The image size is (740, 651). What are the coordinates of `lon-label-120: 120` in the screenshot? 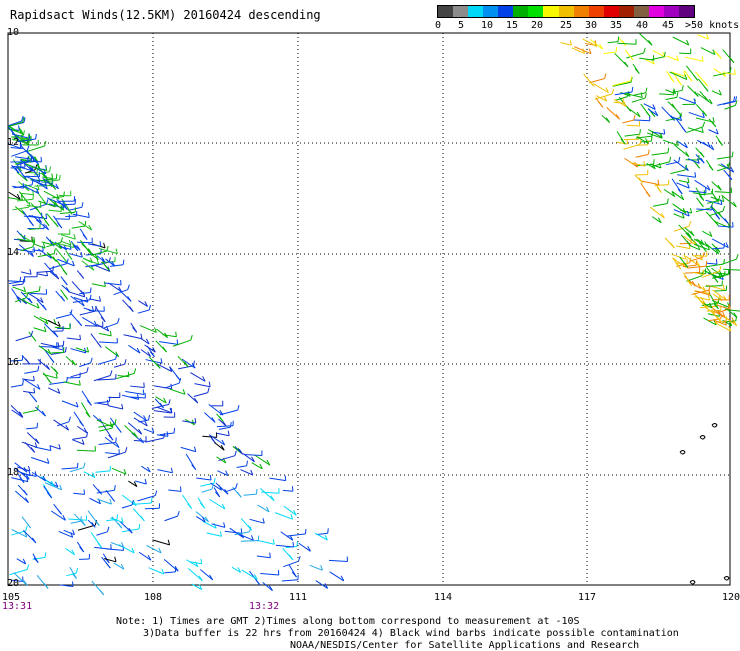 It's located at (731, 597).